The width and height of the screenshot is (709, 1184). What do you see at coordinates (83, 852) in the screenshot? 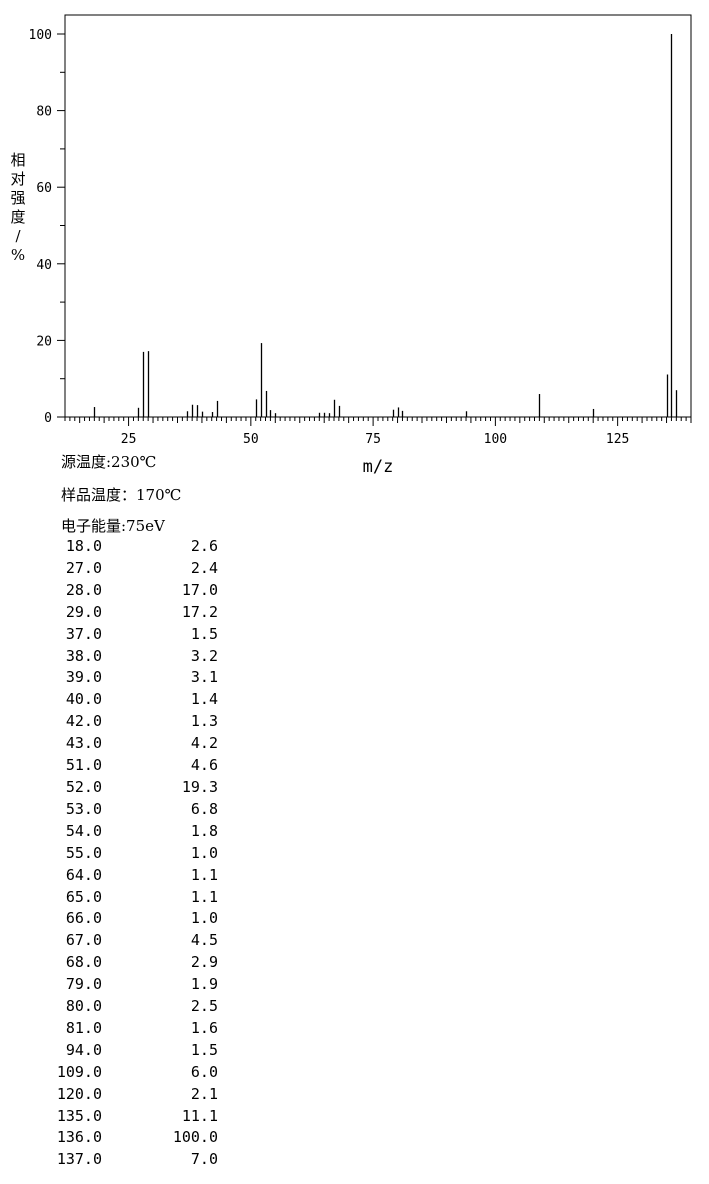
I see `peak-mz: 55.0` at bounding box center [83, 852].